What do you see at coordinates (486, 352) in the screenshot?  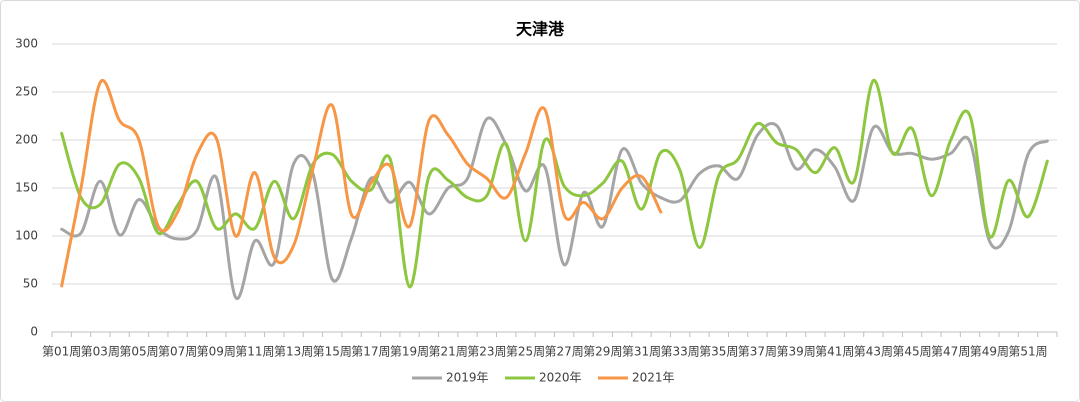 I see `x-tick-label: 第23周` at bounding box center [486, 352].